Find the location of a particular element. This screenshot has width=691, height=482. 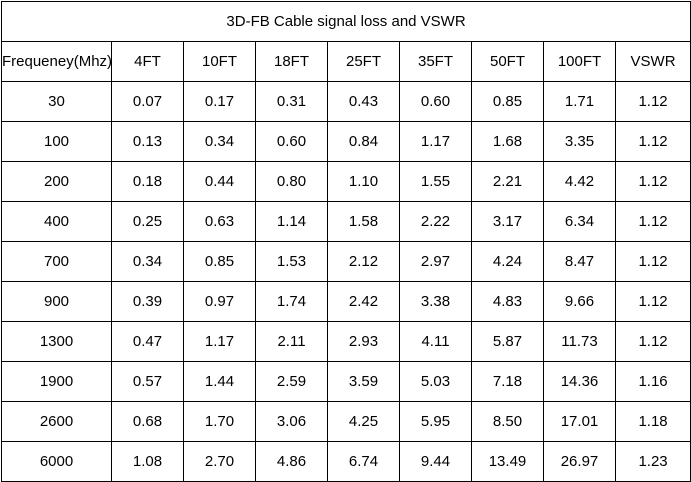

cell-vswr: 1.16 is located at coordinates (652, 381).